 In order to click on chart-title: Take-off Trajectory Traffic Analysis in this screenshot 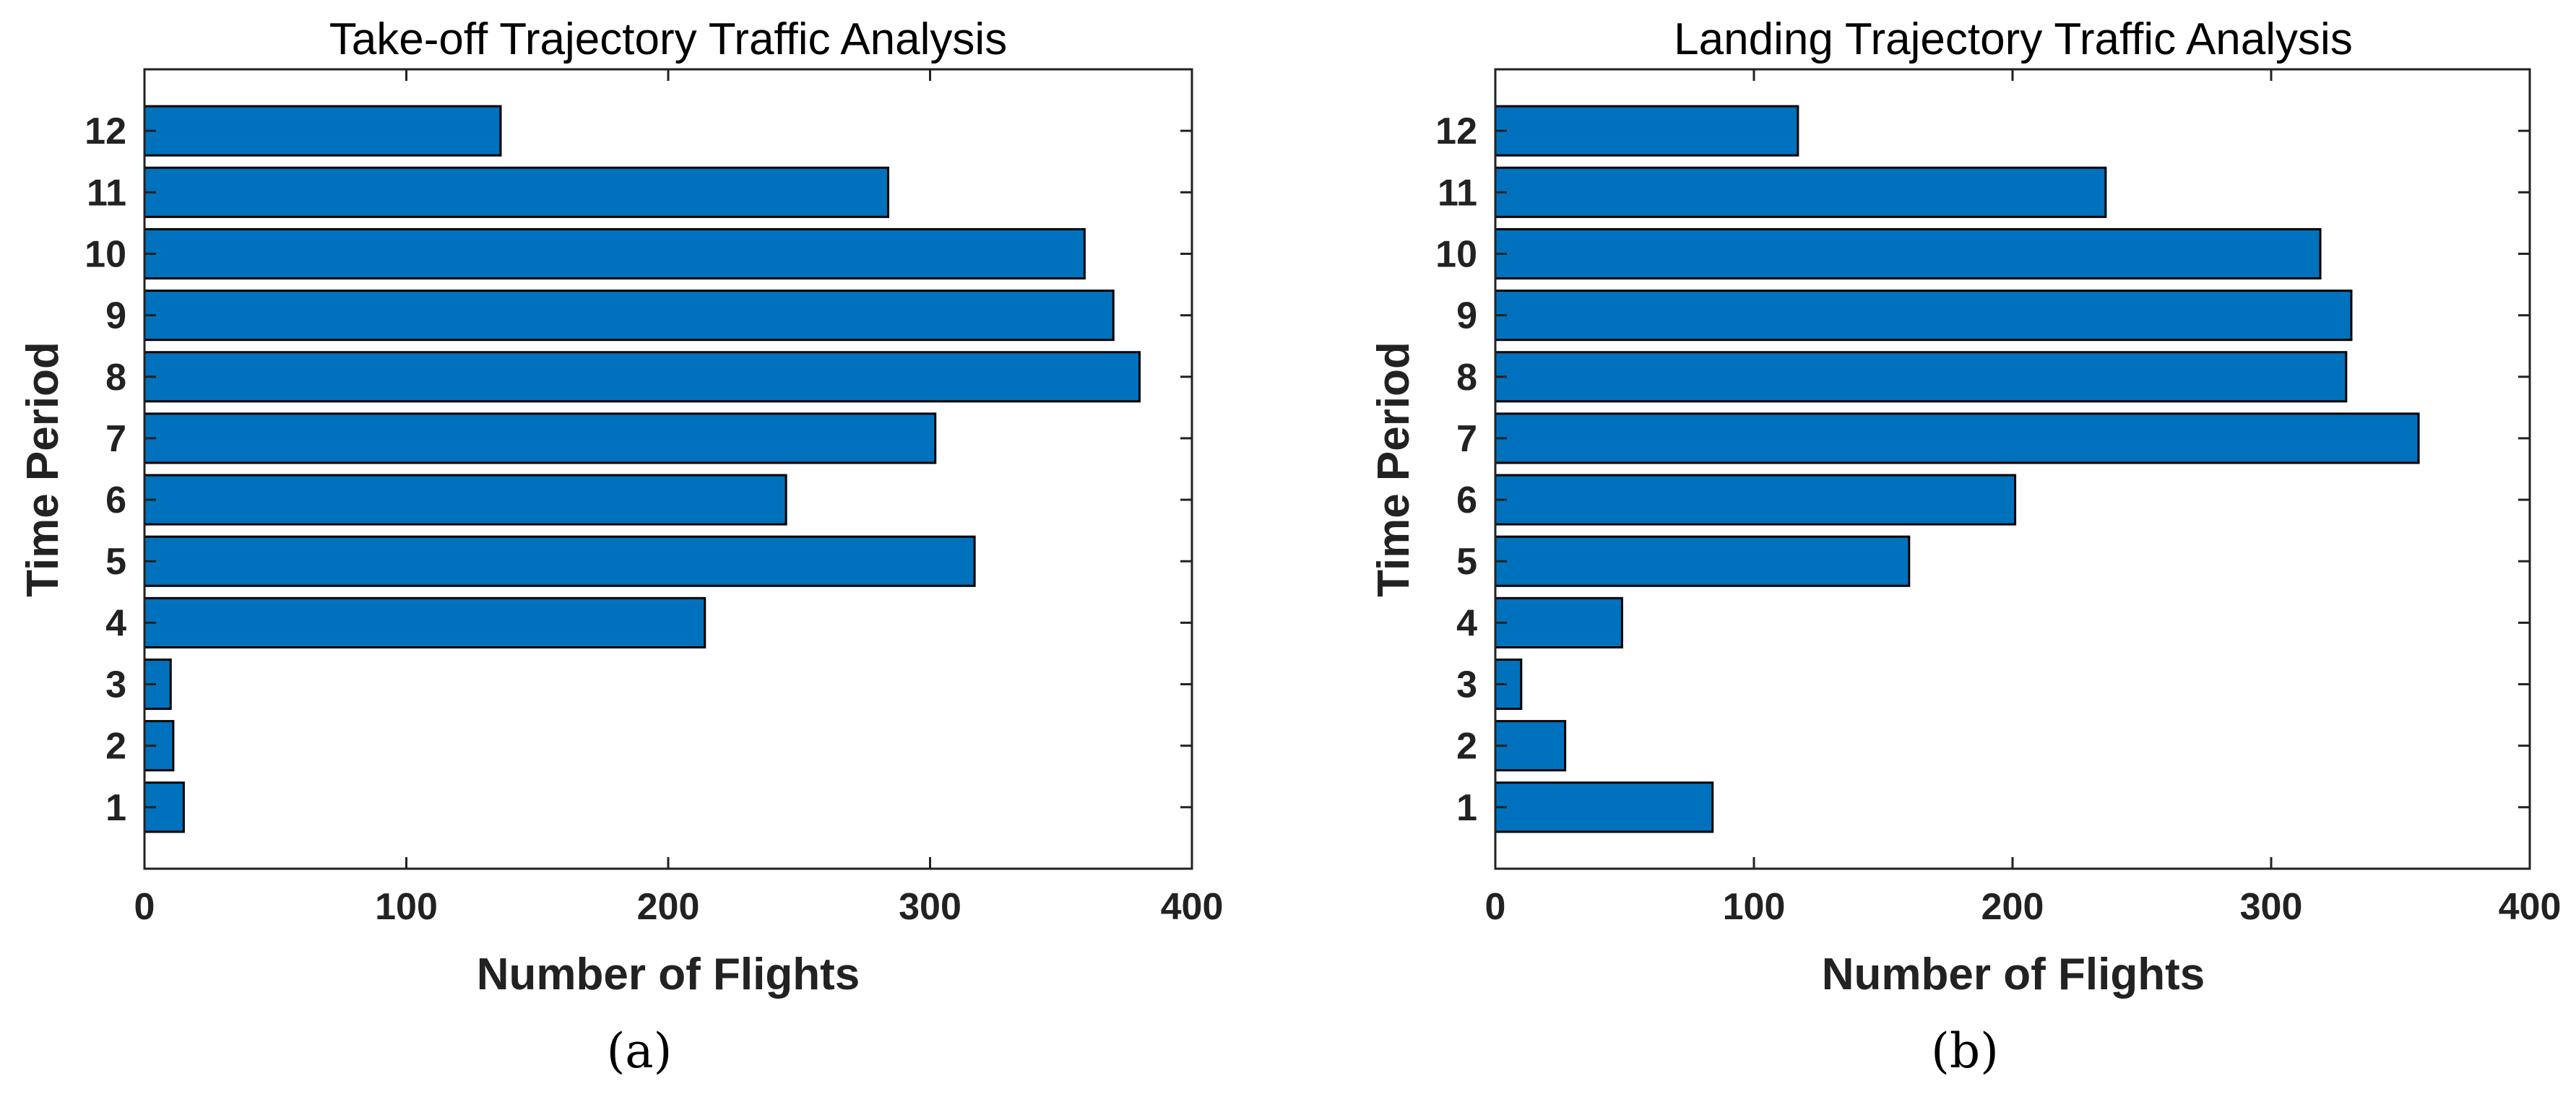, I will do `click(668, 39)`.